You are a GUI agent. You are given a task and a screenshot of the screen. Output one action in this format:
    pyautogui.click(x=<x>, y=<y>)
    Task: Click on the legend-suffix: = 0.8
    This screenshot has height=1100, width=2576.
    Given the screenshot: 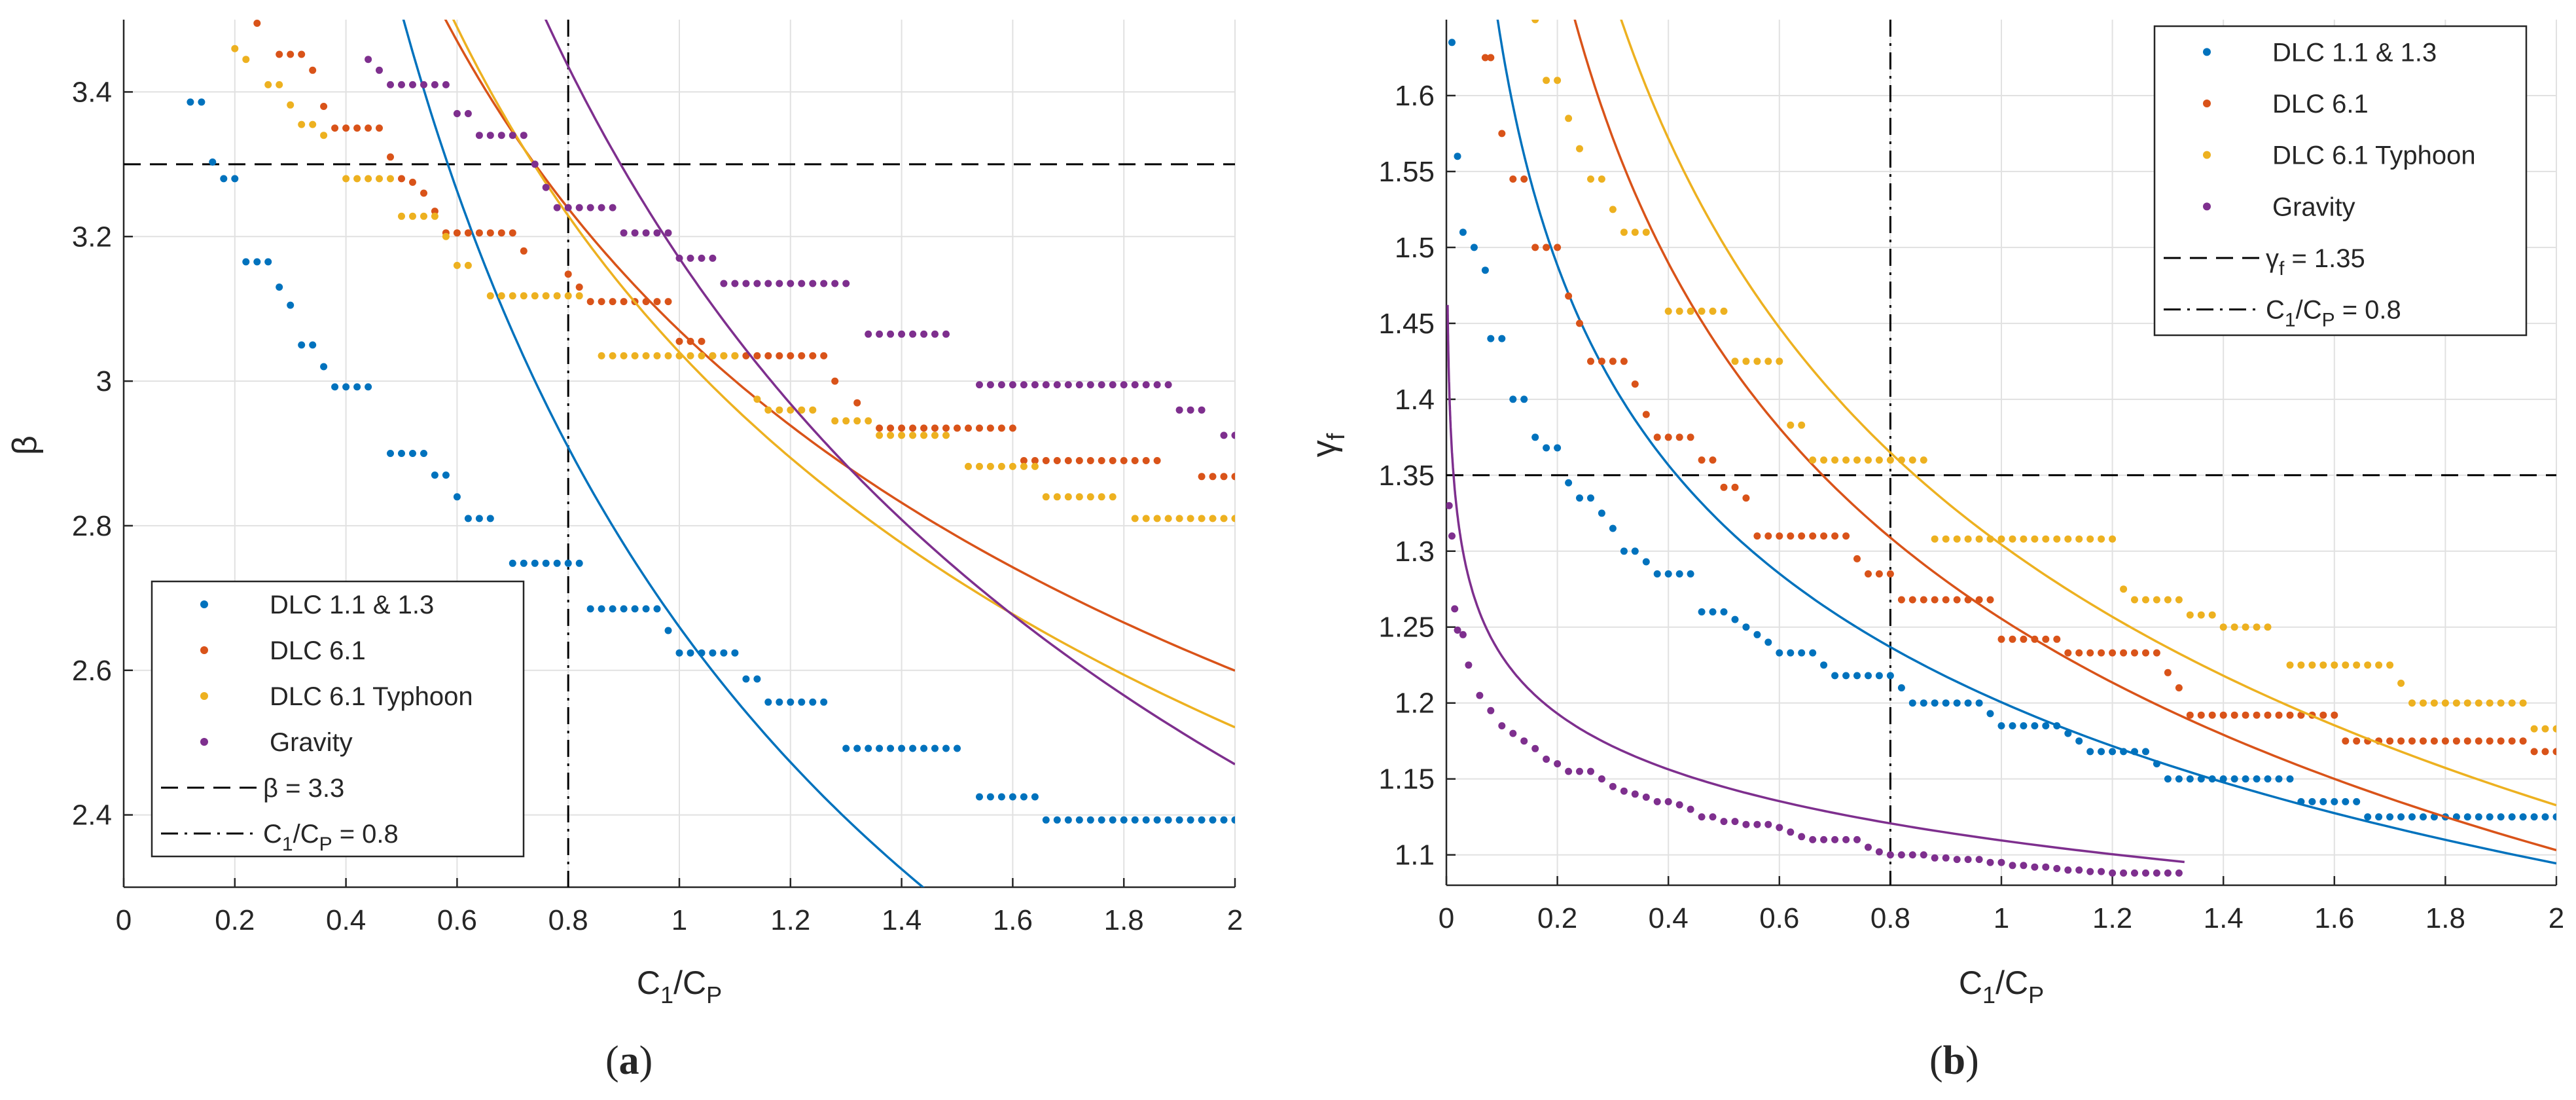 What is the action you would take?
    pyautogui.click(x=365, y=834)
    